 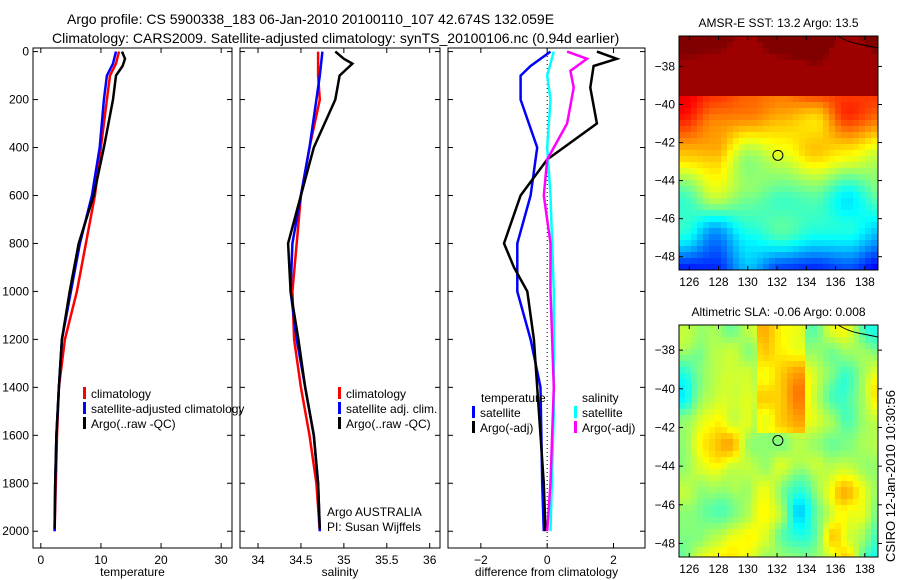 I want to click on x-axis-label: temperature, so click(x=132, y=572).